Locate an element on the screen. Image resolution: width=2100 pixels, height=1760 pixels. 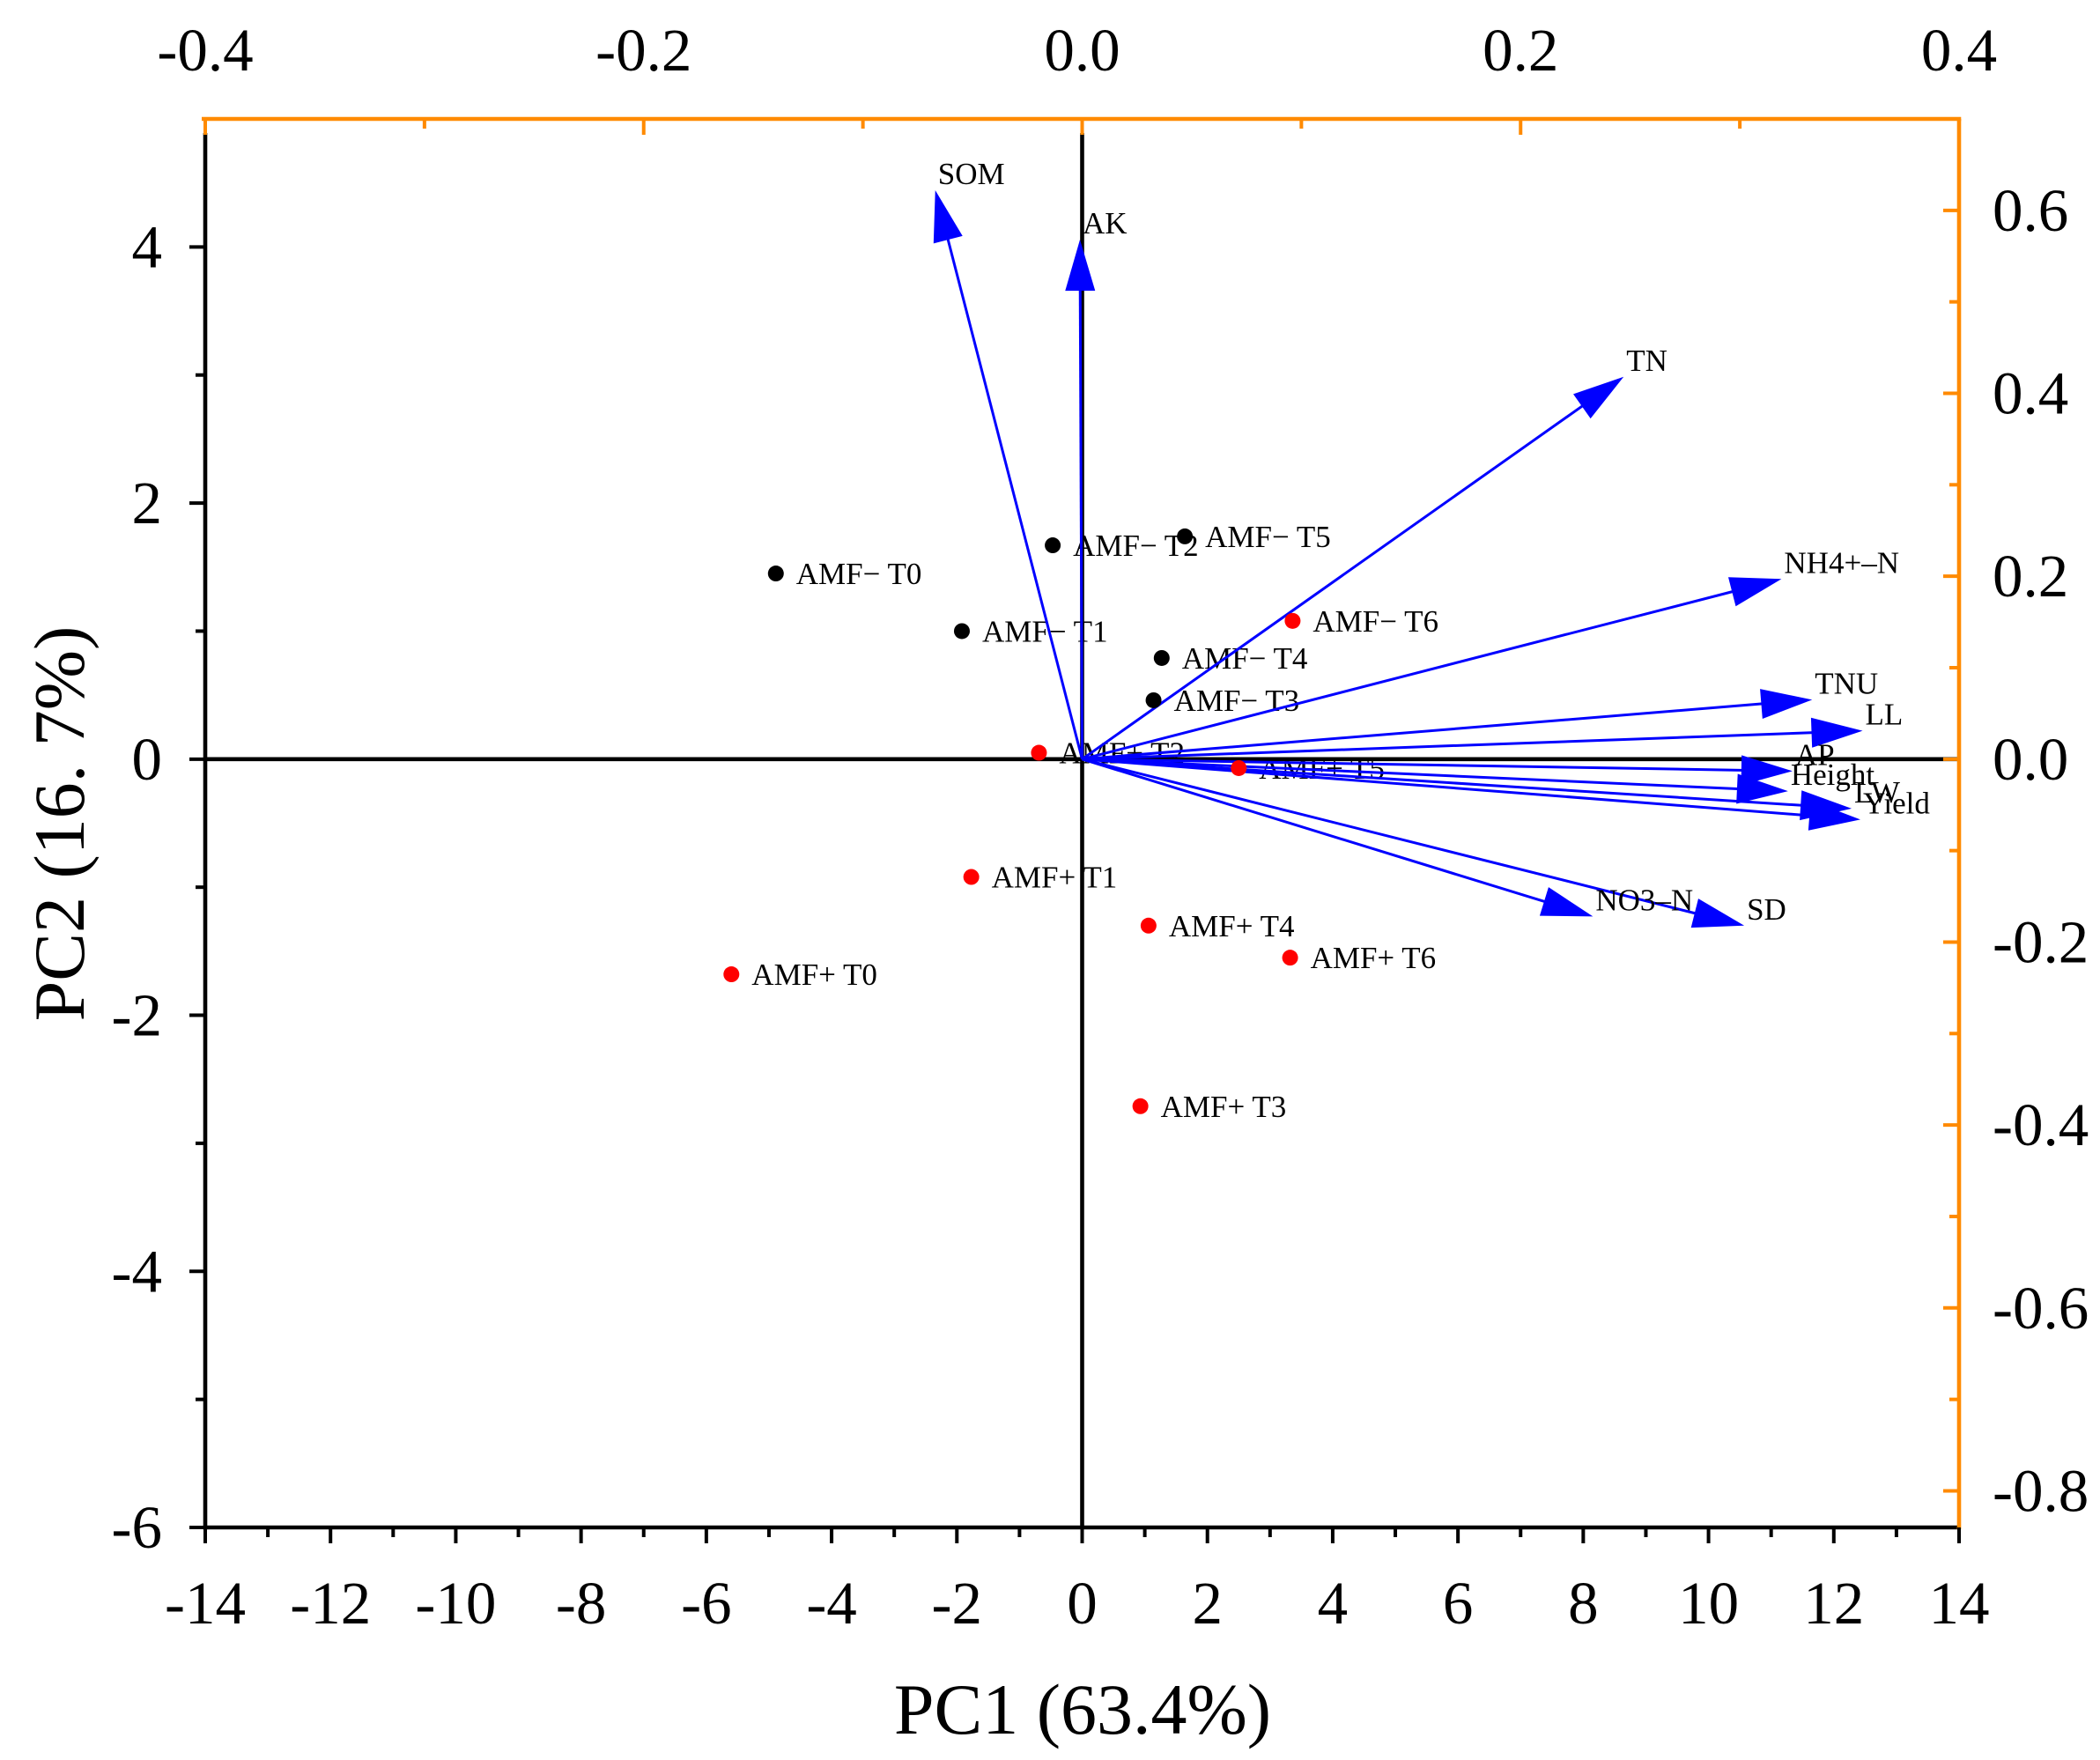
top-tick-label: -0.4 is located at coordinates (205, 50).